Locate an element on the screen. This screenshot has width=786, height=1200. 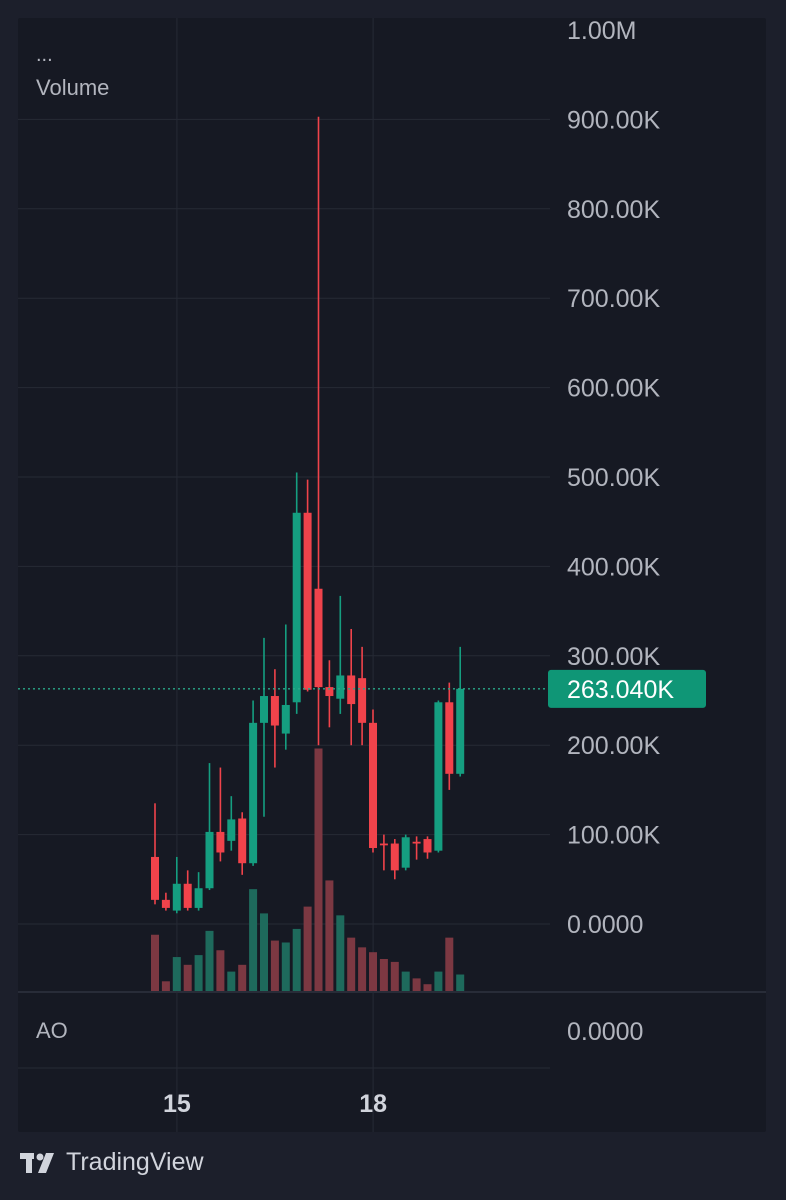
y-tick-label: 200.00K is located at coordinates (613, 746).